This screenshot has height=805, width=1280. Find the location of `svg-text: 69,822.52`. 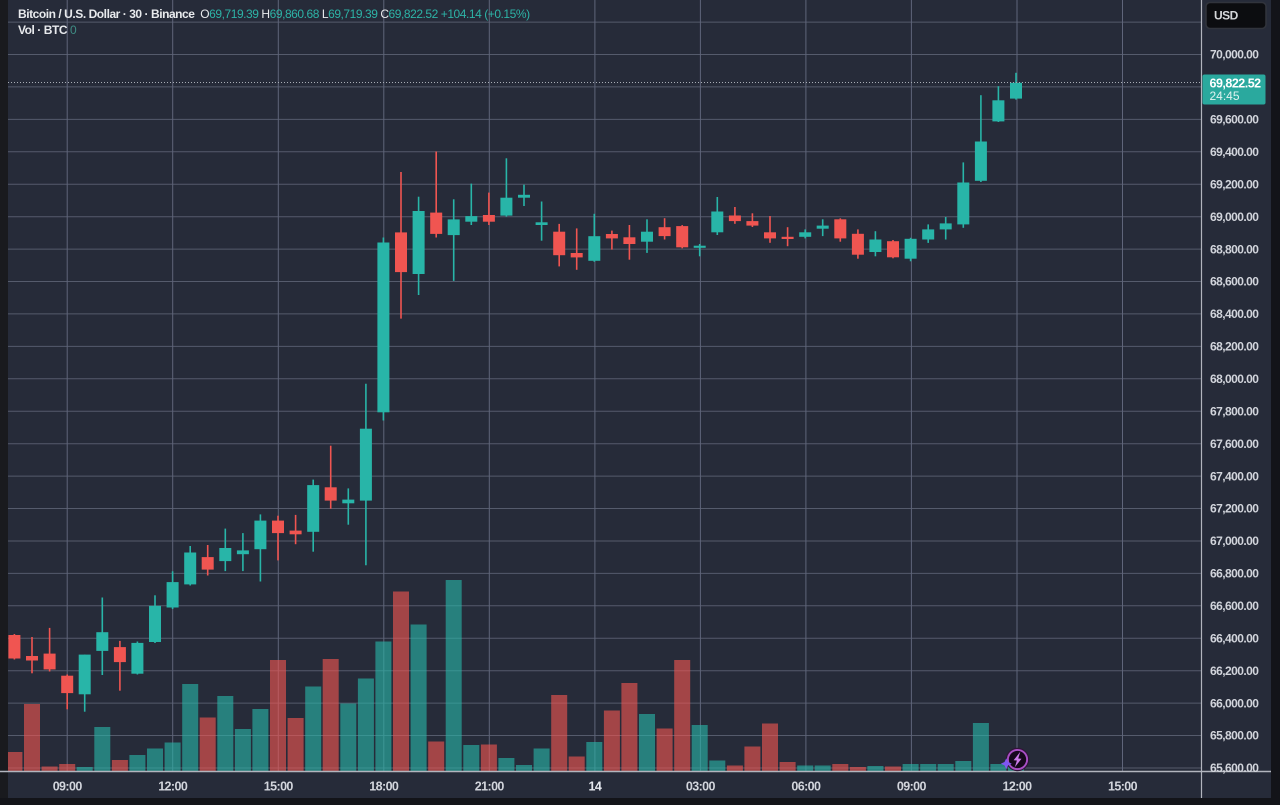

svg-text: 69,822.52 is located at coordinates (1236, 84).